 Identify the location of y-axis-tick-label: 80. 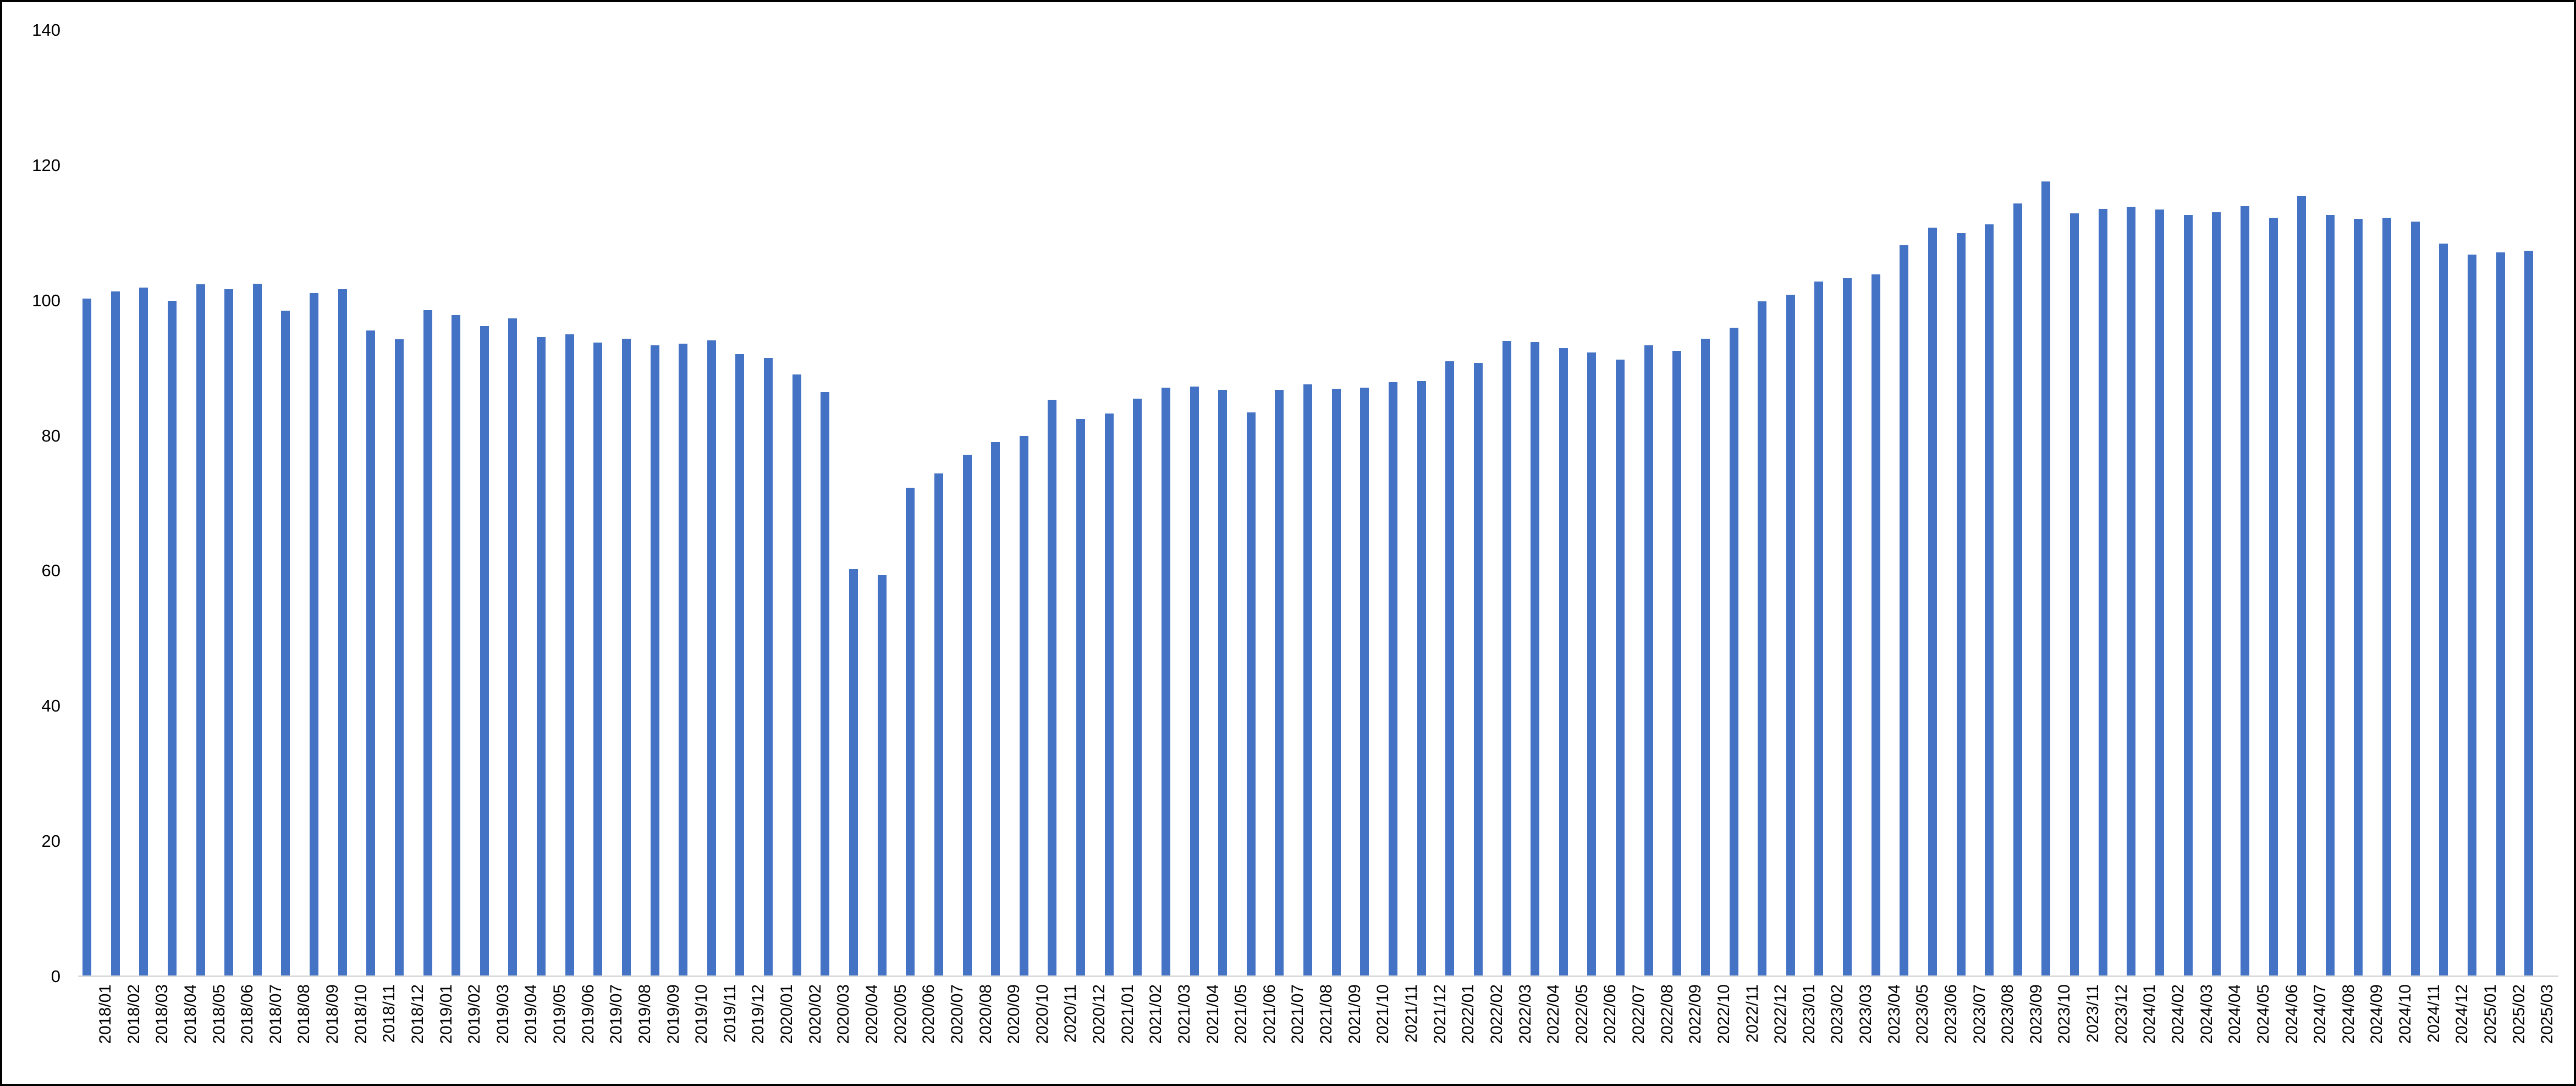
(50, 435).